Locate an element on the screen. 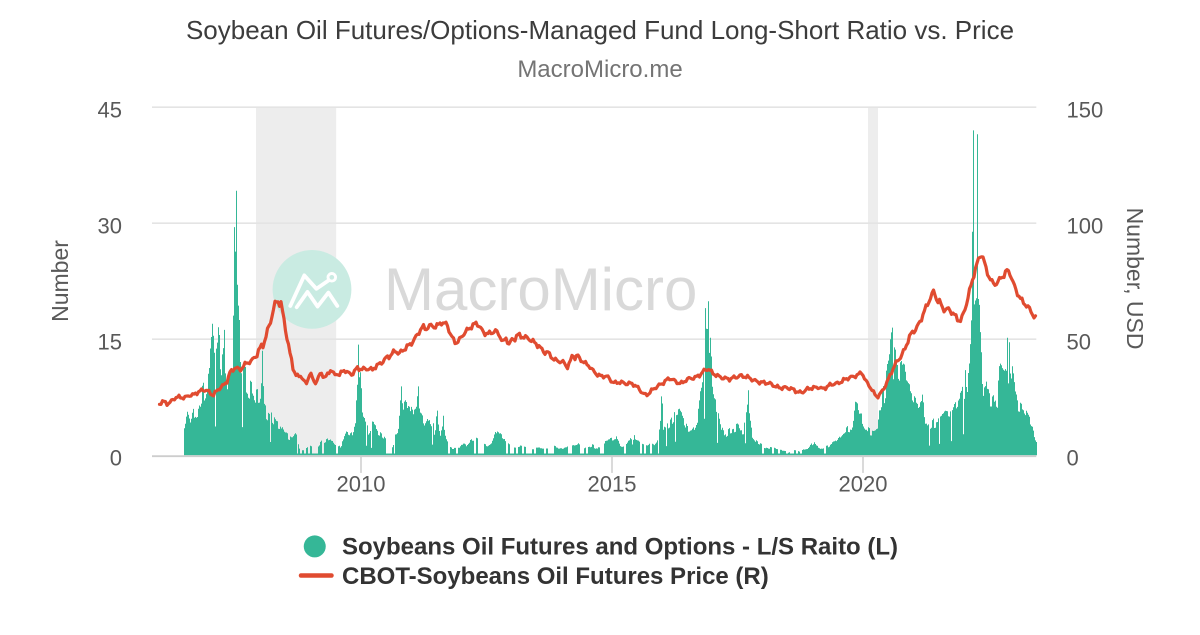  svg-text:CBOT-Soybeans Oil Futures Pric: CBOT-Soybeans Oil Futures Price (R) is located at coordinates (555, 576).